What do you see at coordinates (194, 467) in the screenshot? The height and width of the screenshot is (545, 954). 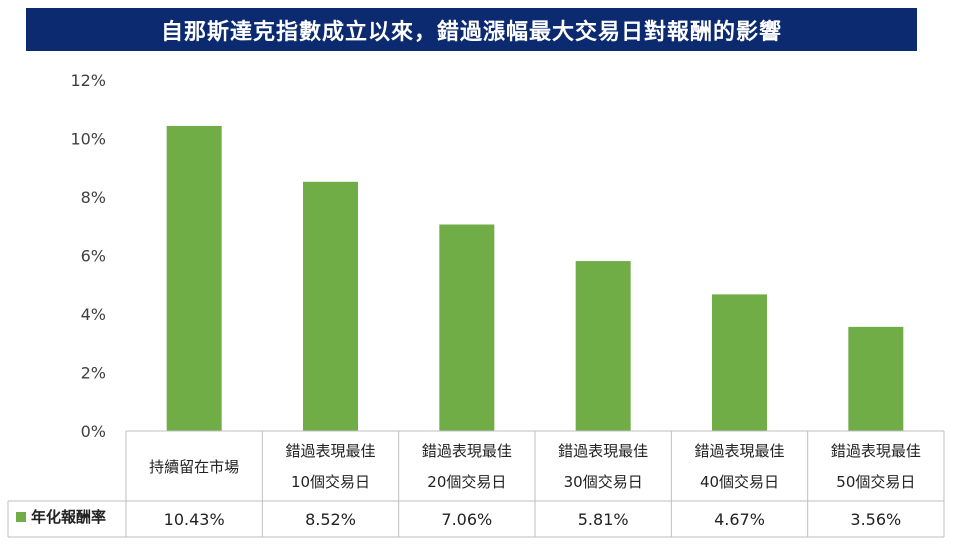 I see `category-label: 持續留在市場` at bounding box center [194, 467].